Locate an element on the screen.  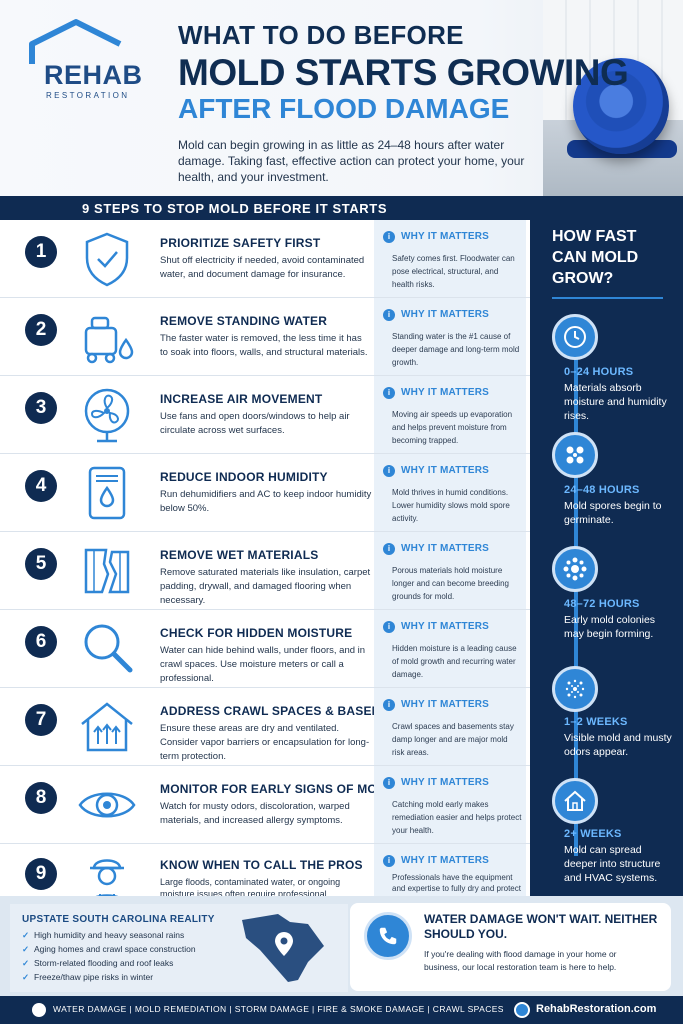
phone-icon is located at coordinates (388, 936).